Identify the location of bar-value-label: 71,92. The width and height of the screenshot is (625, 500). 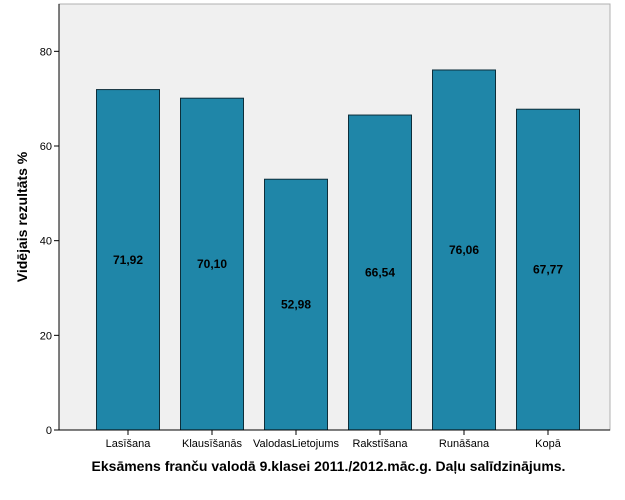
(128, 260).